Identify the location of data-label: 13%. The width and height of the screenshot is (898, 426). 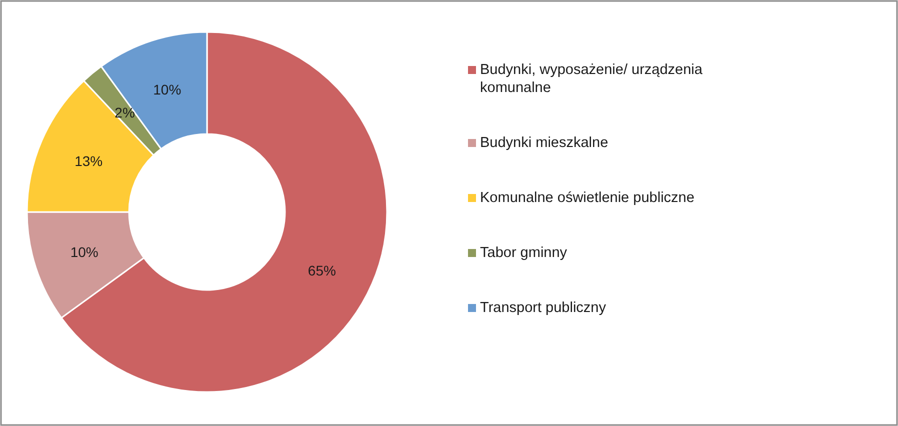
(88, 160).